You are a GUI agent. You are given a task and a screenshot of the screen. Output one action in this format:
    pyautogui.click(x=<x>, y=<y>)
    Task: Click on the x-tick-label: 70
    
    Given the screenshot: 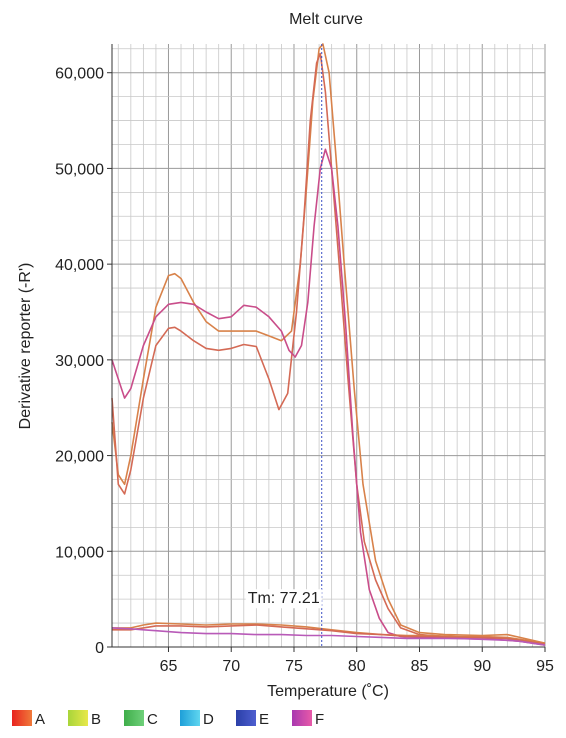 What is the action you would take?
    pyautogui.click(x=231, y=666)
    